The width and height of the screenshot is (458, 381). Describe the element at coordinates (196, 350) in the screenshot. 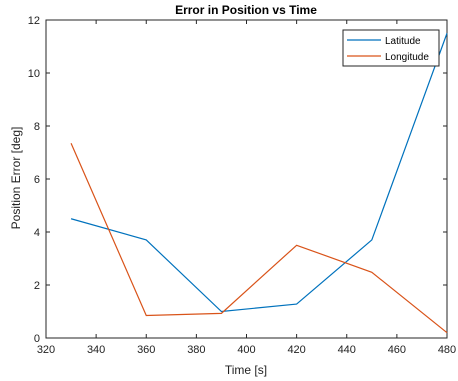

I see `x-tick-label: 380` at that location.